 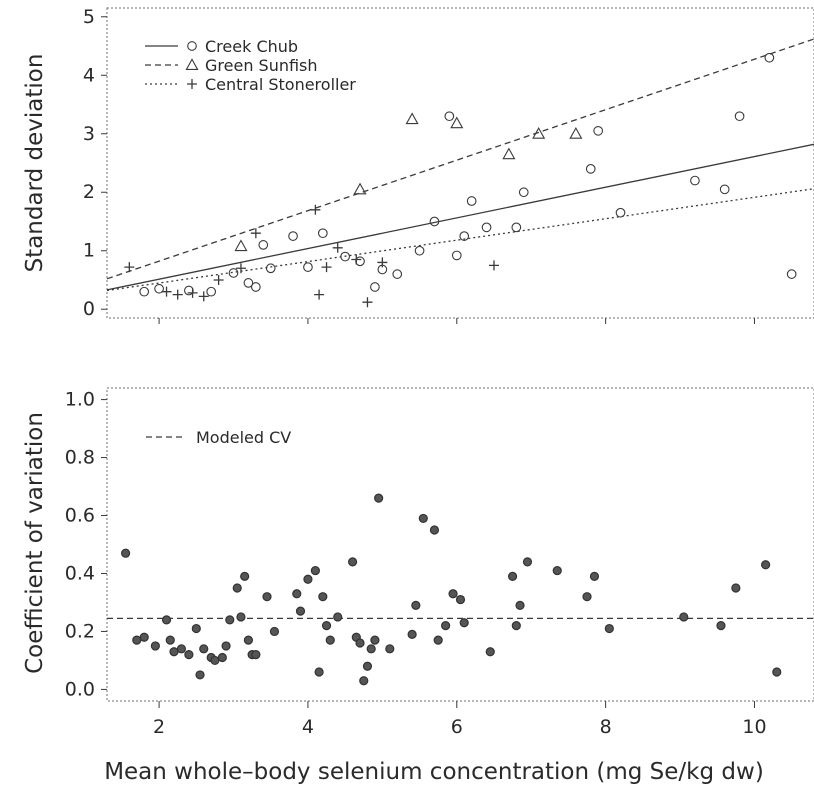 I want to click on bottom-legend: Modeled CV, so click(x=218, y=437).